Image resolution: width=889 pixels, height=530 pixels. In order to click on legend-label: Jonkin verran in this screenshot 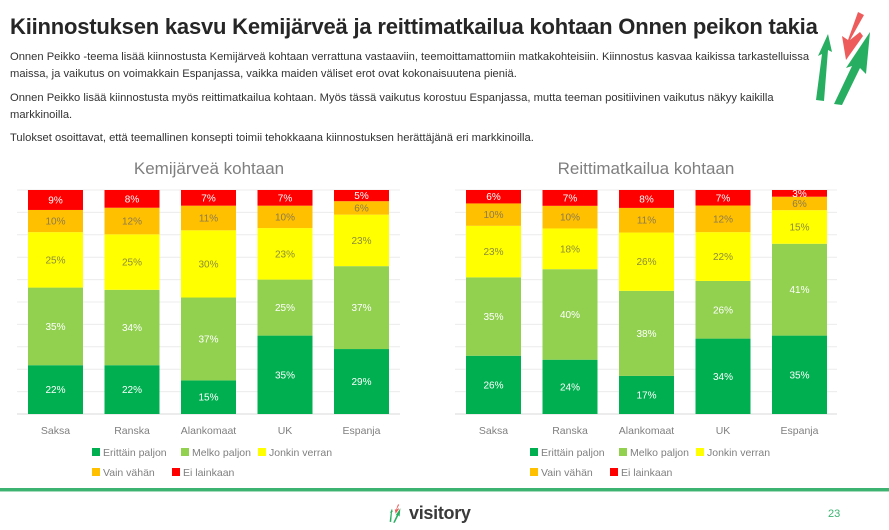, I will do `click(739, 453)`.